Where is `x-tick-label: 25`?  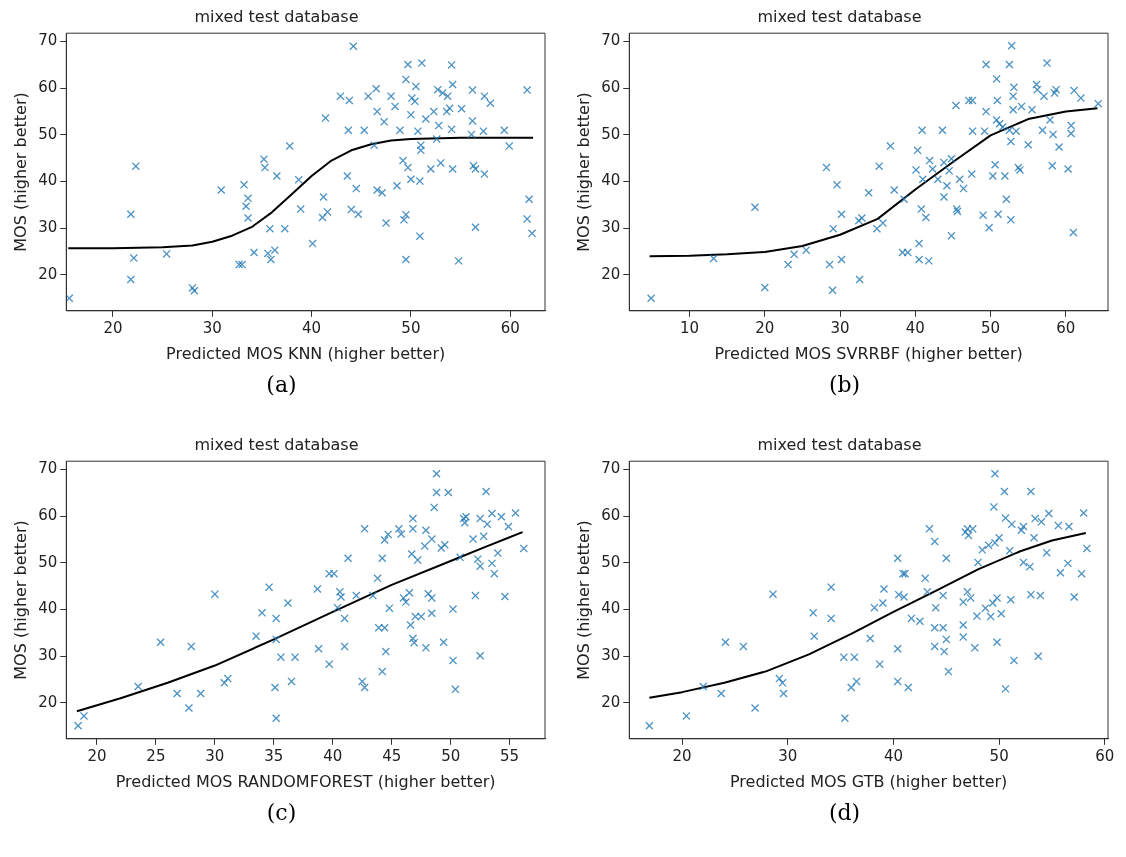
x-tick-label: 25 is located at coordinates (156, 755).